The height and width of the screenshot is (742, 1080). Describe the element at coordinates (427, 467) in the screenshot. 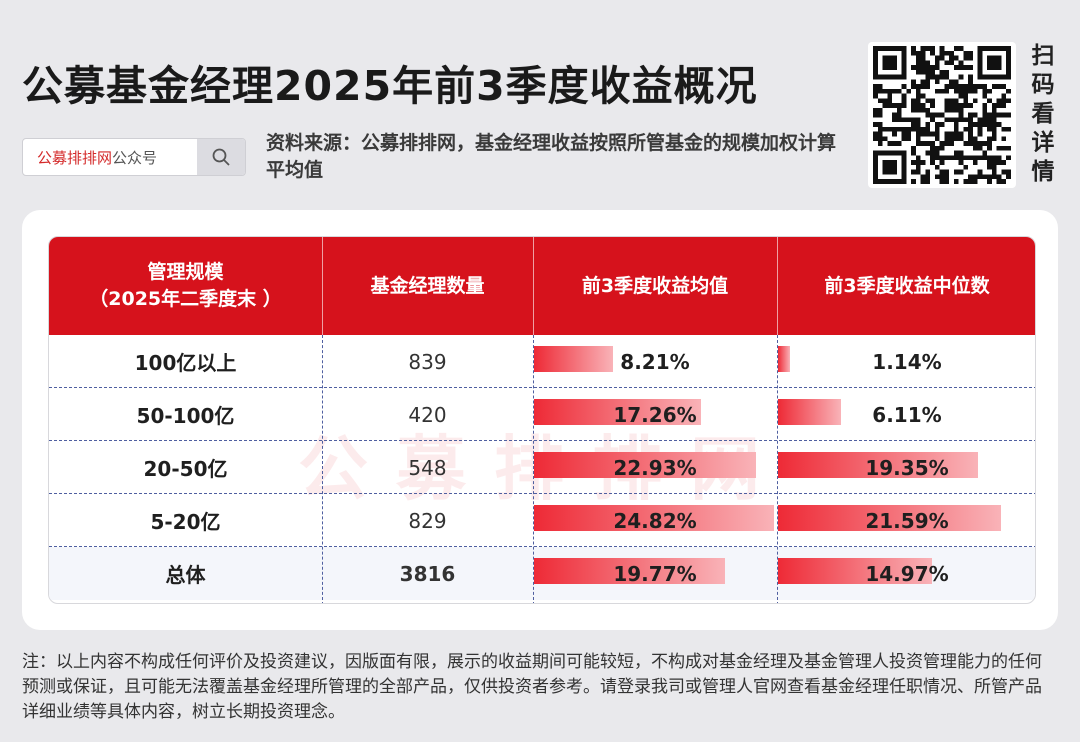

I see `manager-count-cell: 548` at that location.